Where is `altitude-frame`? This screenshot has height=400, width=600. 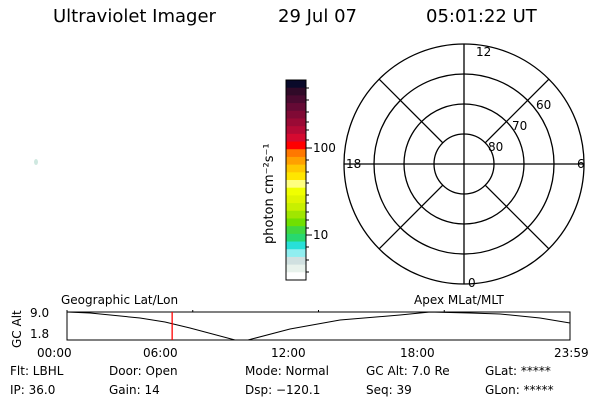
altitude-frame is located at coordinates (318, 326).